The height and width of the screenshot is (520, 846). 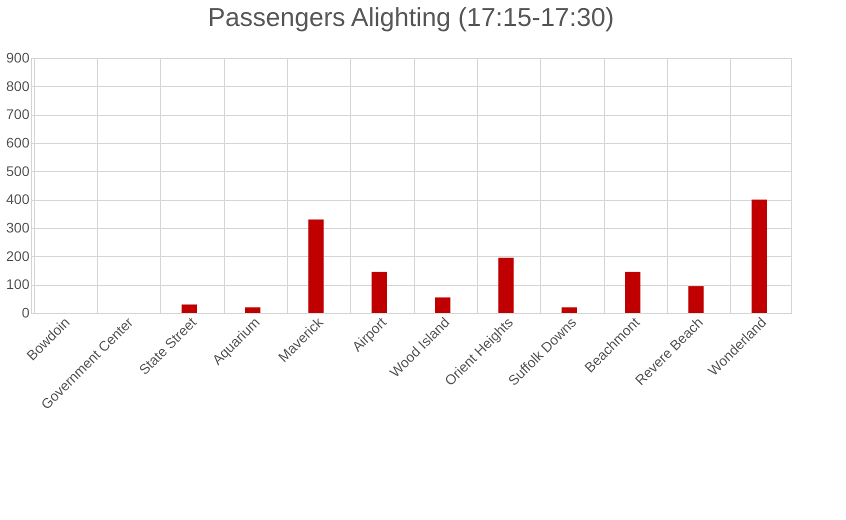 I want to click on y-tick-label: 700, so click(x=18, y=114).